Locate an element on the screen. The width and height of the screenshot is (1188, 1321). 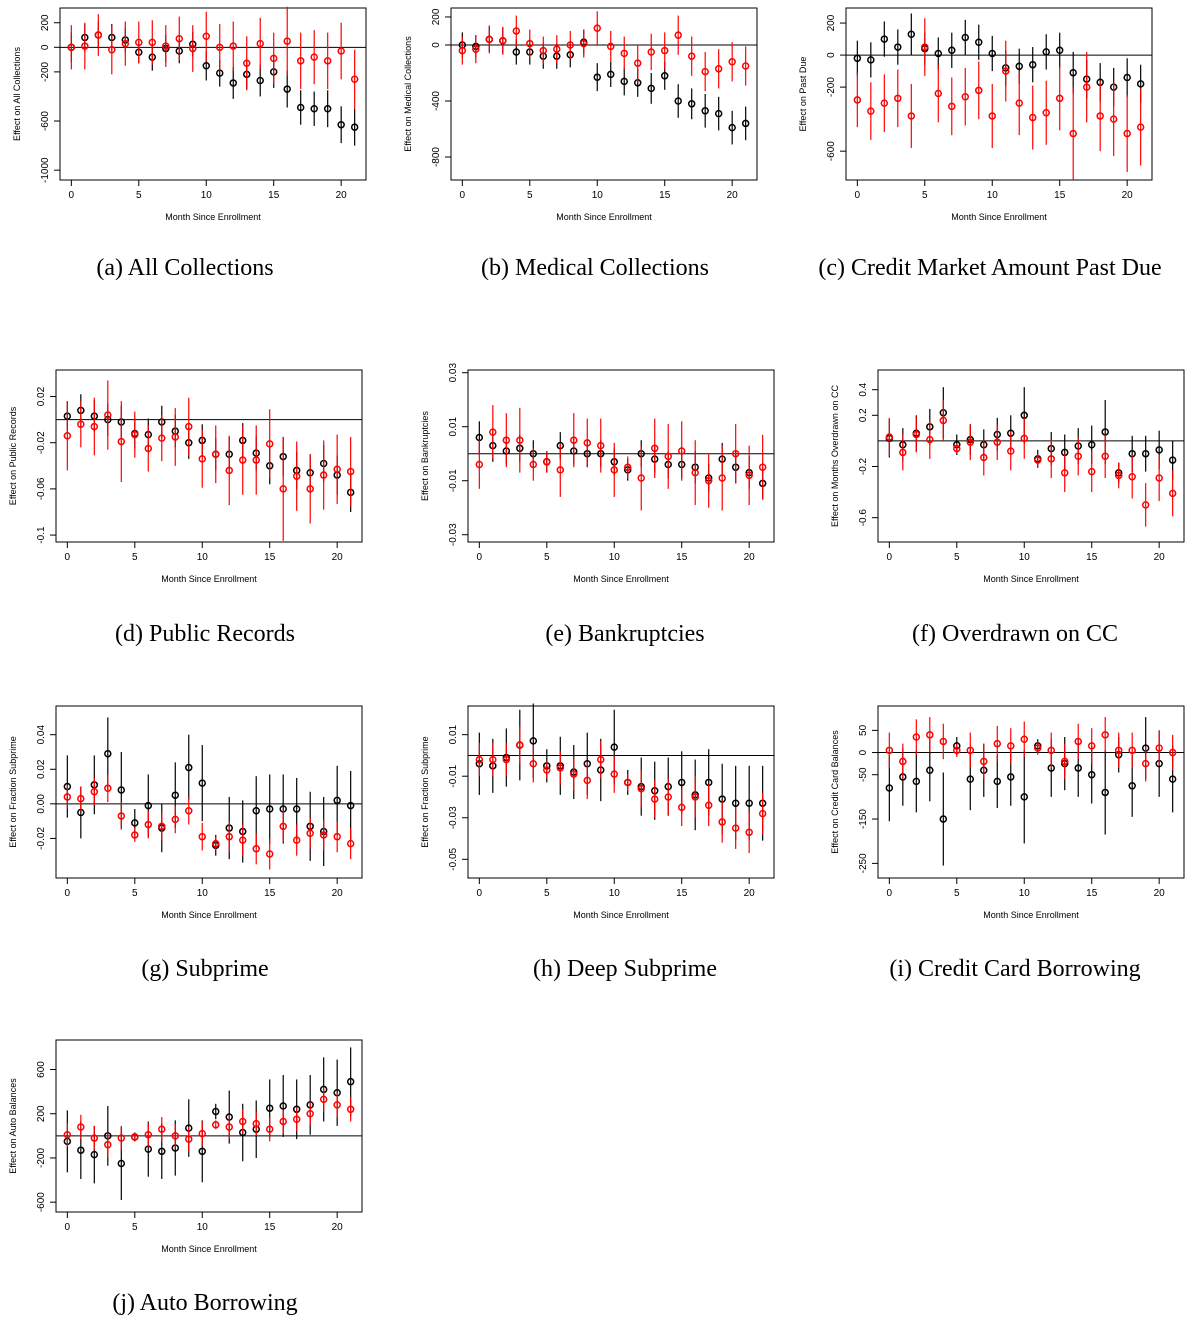
y-axis-label: Effect on Fraction Subprime is located at coordinates (13, 791).